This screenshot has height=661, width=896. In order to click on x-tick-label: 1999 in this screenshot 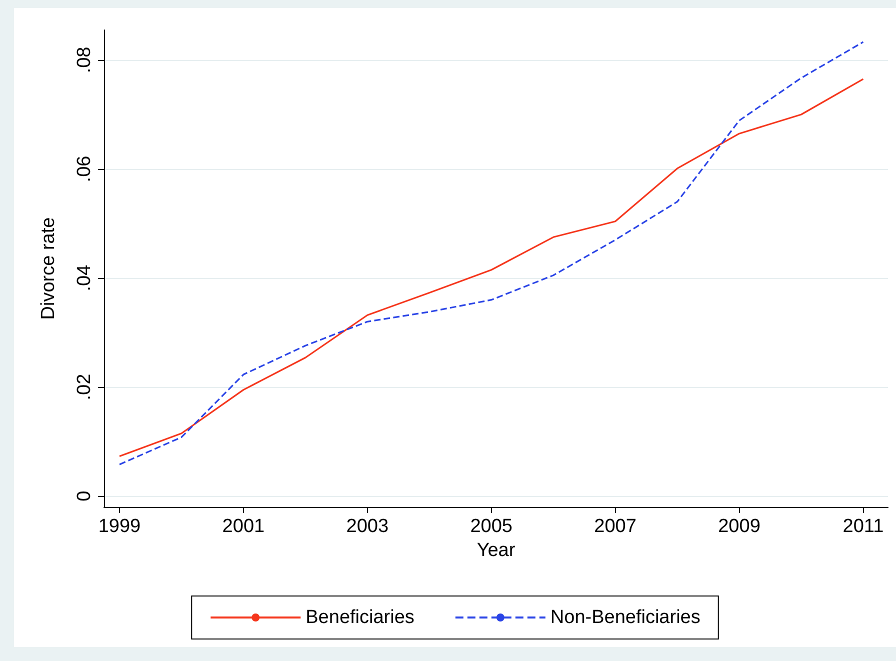, I will do `click(119, 526)`.